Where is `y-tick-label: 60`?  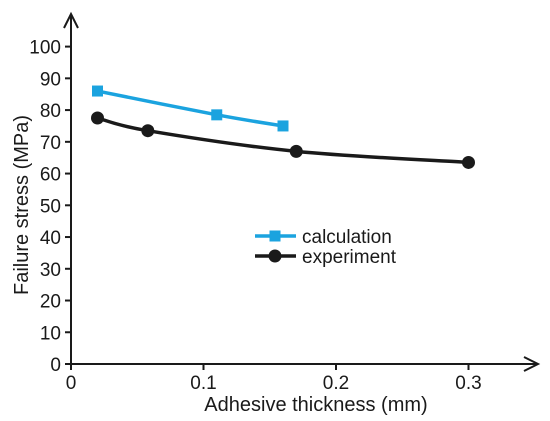 y-tick-label: 60 is located at coordinates (50, 175).